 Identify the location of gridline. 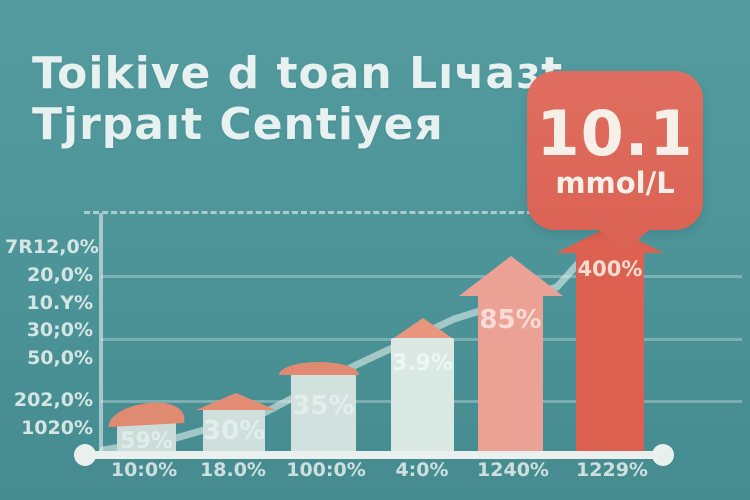
(421, 276).